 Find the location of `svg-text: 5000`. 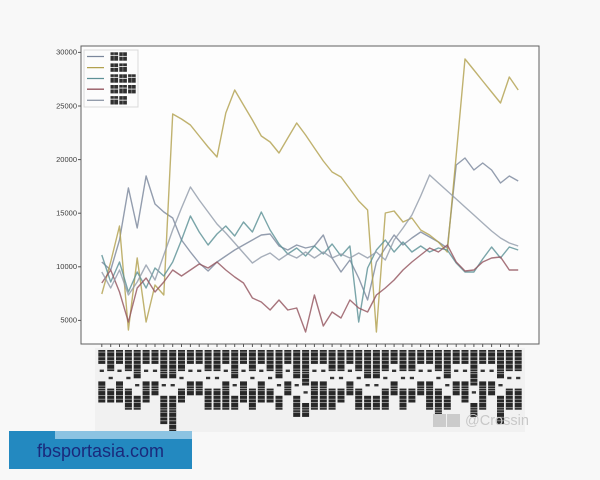

svg-text: 5000 is located at coordinates (68, 320).